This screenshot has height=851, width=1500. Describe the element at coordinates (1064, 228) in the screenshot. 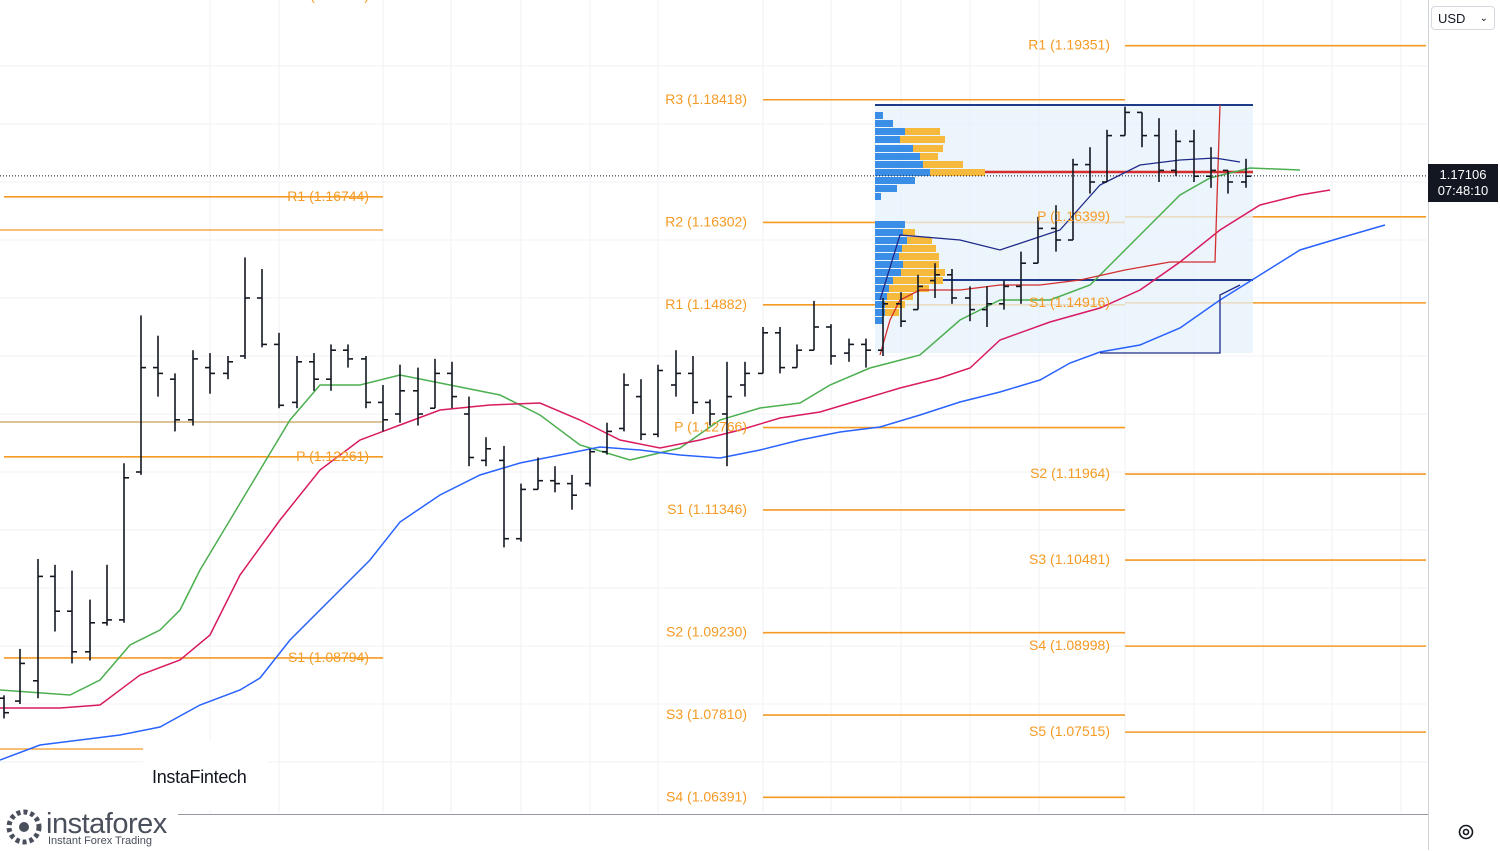

I see `volume-profile` at that location.